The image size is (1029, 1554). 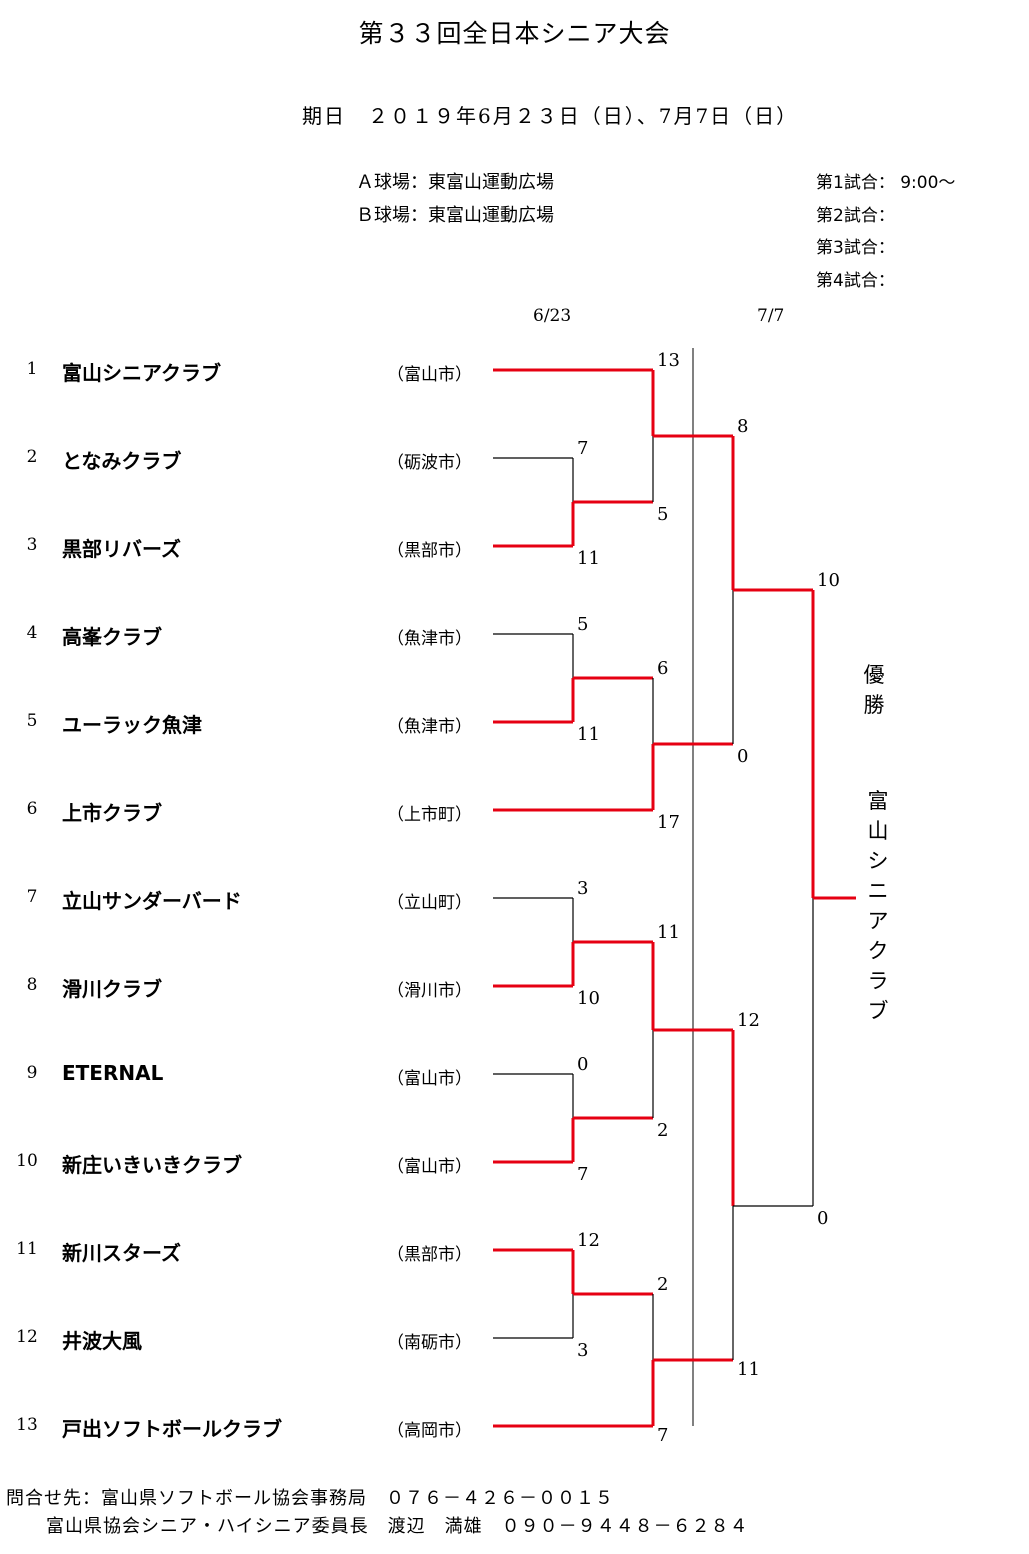 What do you see at coordinates (583, 888) in the screenshot?
I see `score-r1-m3-top: 3` at bounding box center [583, 888].